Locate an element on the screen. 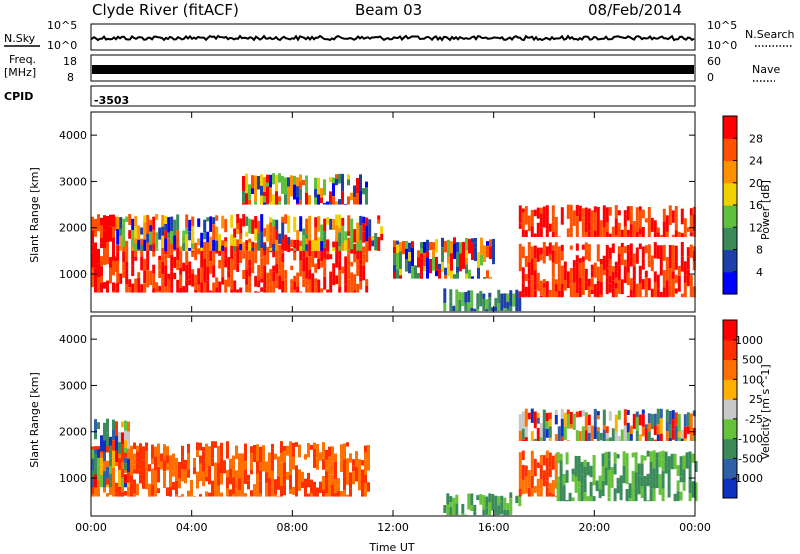 This screenshot has height=554, width=800. velocity-ylabel: Slant Range [km] is located at coordinates (34, 420).